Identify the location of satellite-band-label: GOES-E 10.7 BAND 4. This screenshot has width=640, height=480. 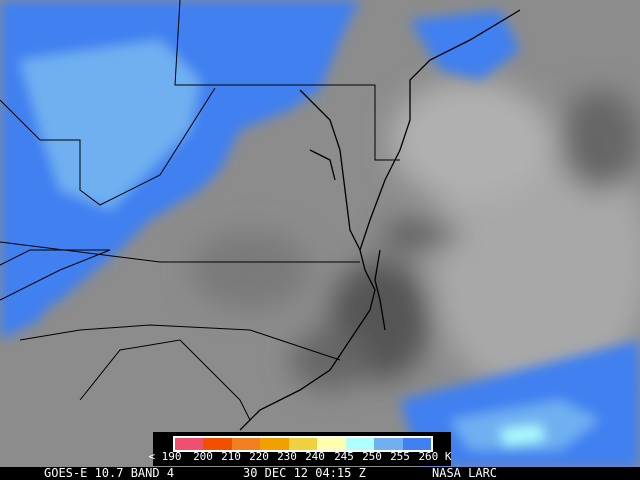
(109, 473).